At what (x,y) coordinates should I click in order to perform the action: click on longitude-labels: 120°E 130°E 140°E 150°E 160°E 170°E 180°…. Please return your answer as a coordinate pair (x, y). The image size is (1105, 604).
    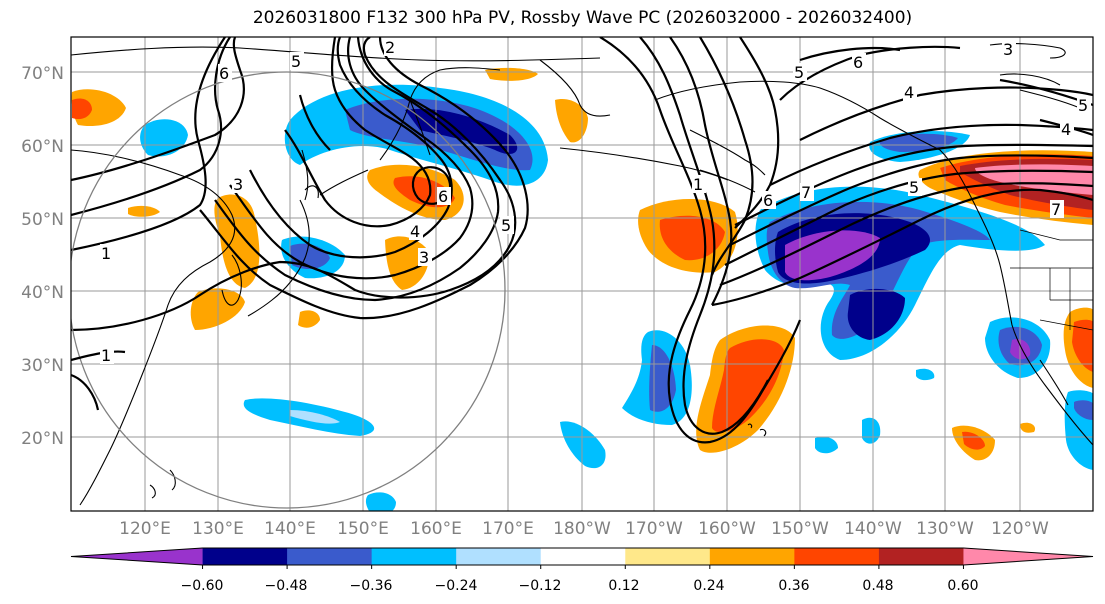
    Looking at the image, I should click on (584, 529).